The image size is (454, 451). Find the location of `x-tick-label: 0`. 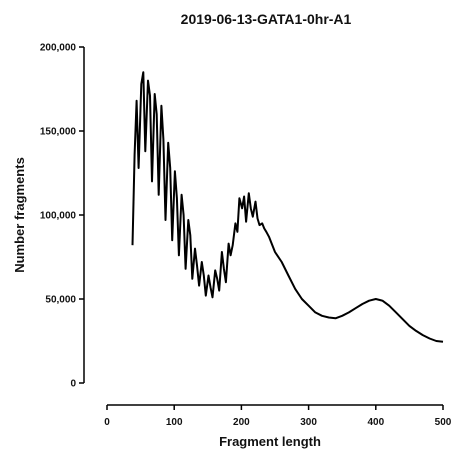

x-tick-label: 0 is located at coordinates (107, 422).